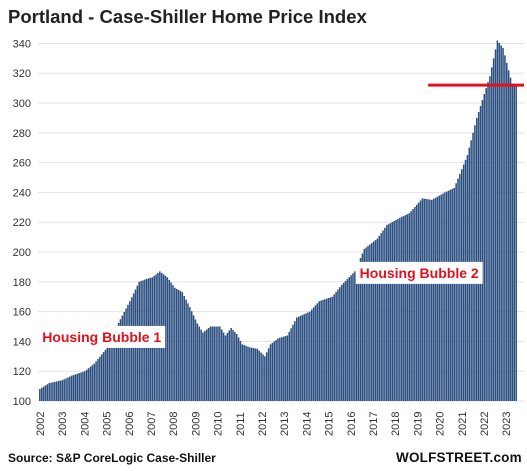  Describe the element at coordinates (22, 104) in the screenshot. I see `y-tick-label: 300` at that location.